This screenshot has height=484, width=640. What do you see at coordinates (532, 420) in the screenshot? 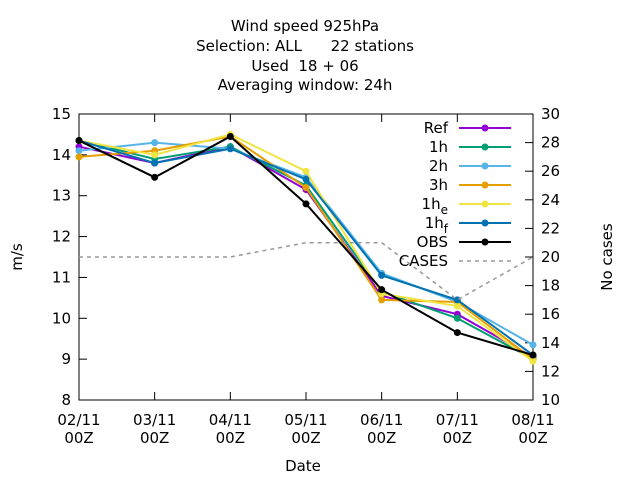
I see `x-tick-label-date: 08/11` at bounding box center [532, 420].